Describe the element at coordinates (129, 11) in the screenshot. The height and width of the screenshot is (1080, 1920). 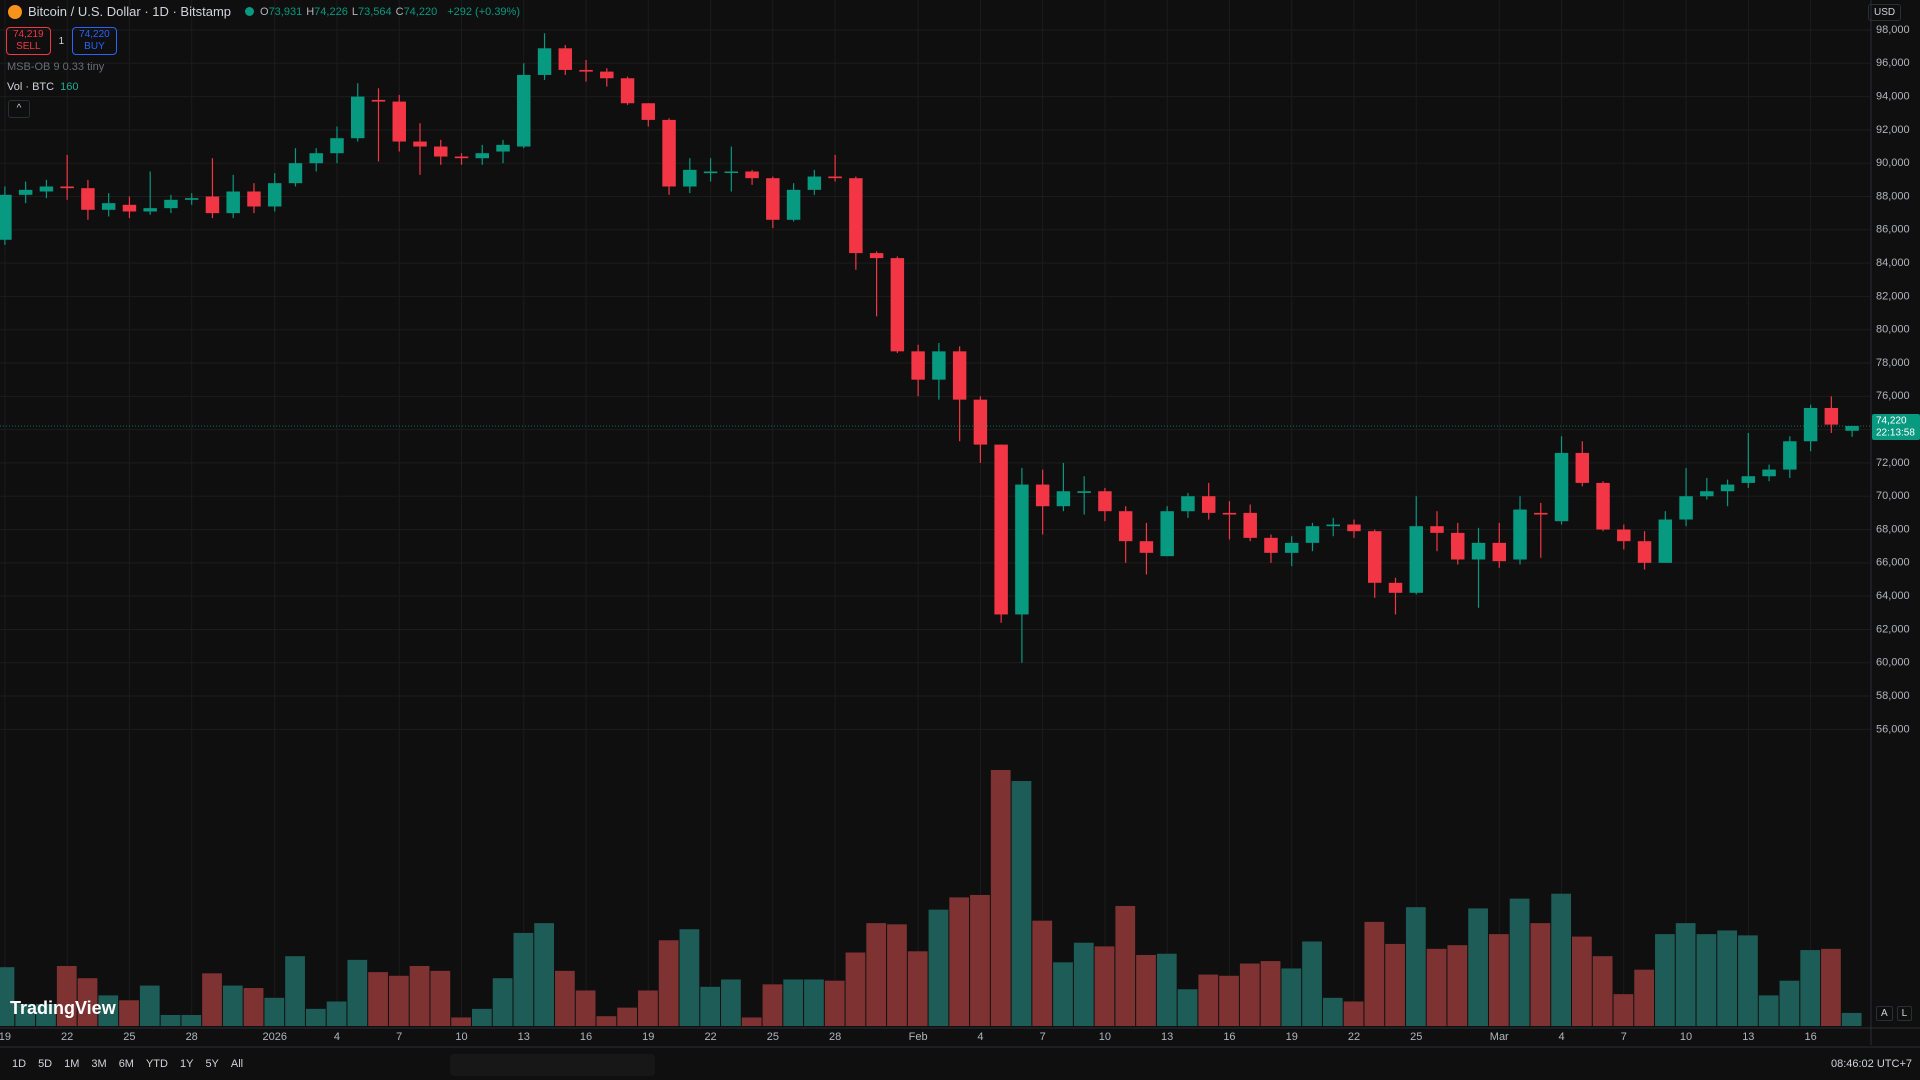
I see `symbol-title: Bitcoin / U.S. Dollar · 1D · Bitstamp` at that location.